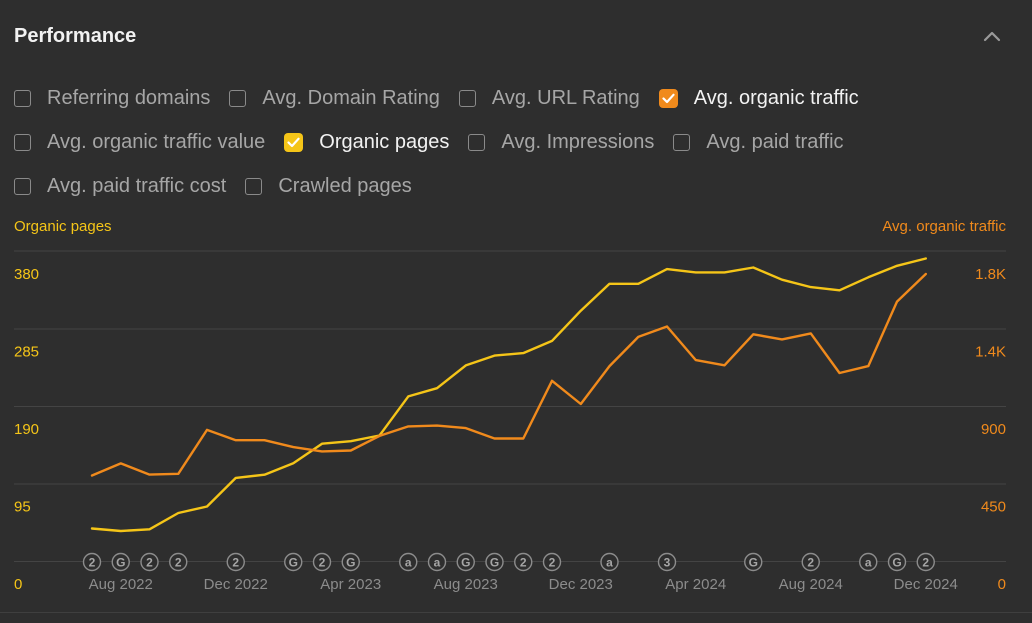  What do you see at coordinates (26, 274) in the screenshot?
I see `left-axis-tick-label: 380` at bounding box center [26, 274].